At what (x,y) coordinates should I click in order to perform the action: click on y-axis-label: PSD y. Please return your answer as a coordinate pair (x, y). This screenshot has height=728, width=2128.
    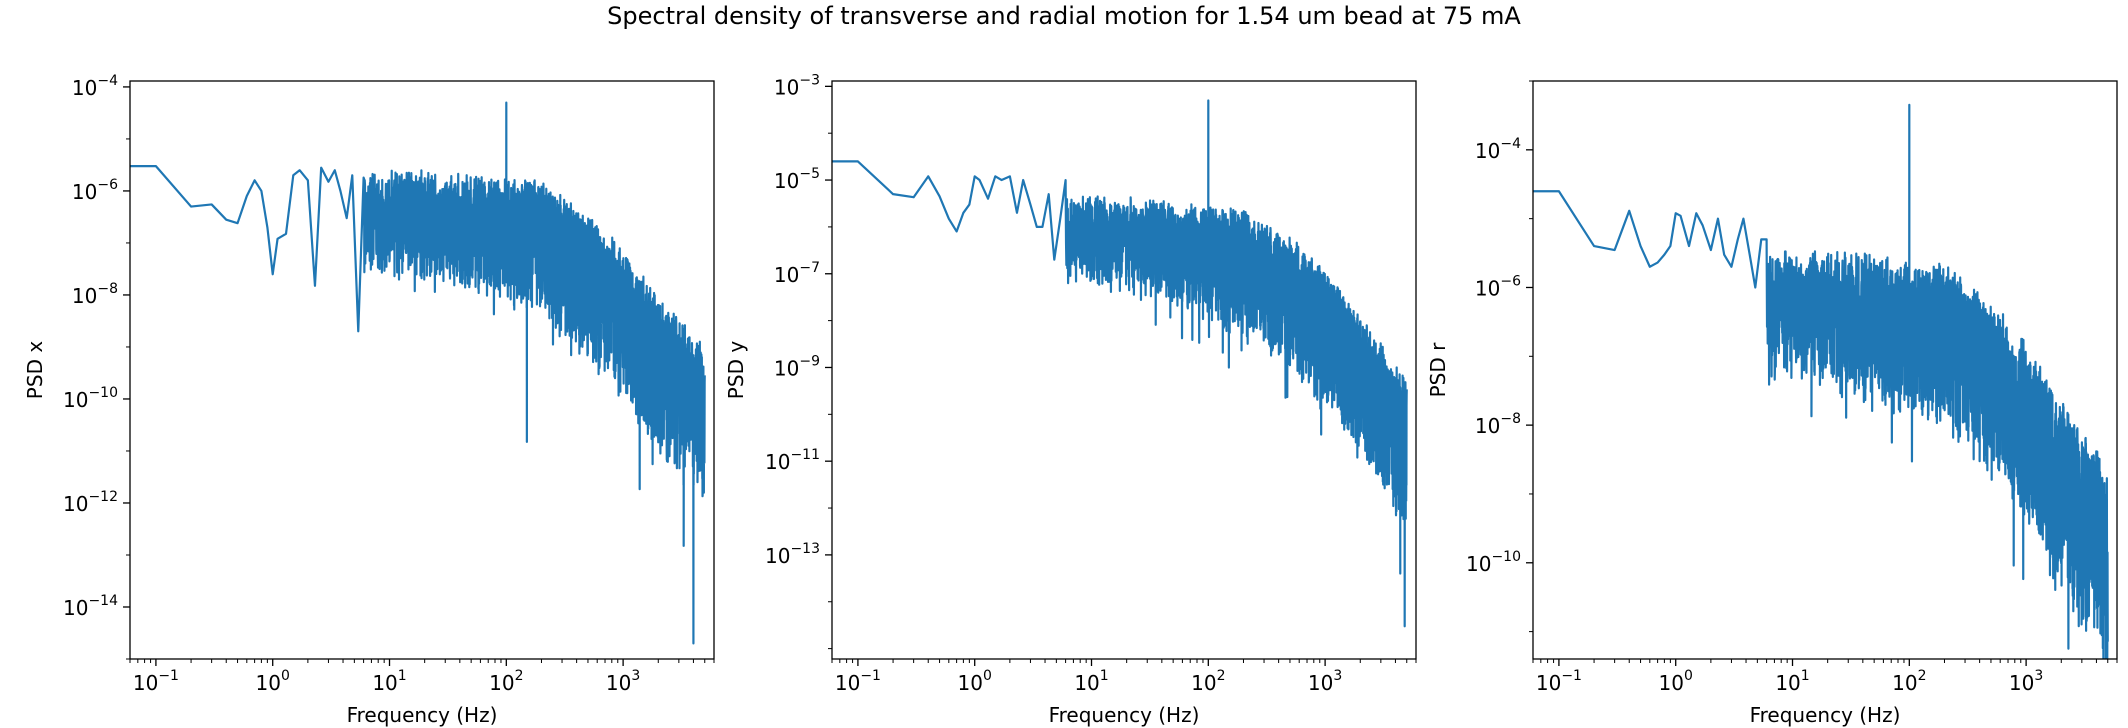
    Looking at the image, I should click on (736, 370).